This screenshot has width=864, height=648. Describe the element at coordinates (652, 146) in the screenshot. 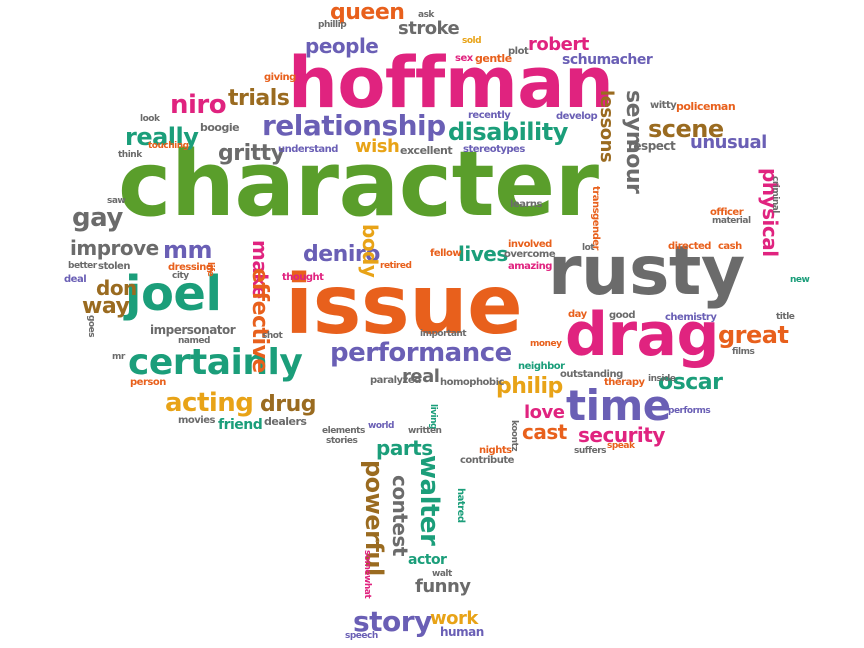

I see `word-respect: respect` at that location.